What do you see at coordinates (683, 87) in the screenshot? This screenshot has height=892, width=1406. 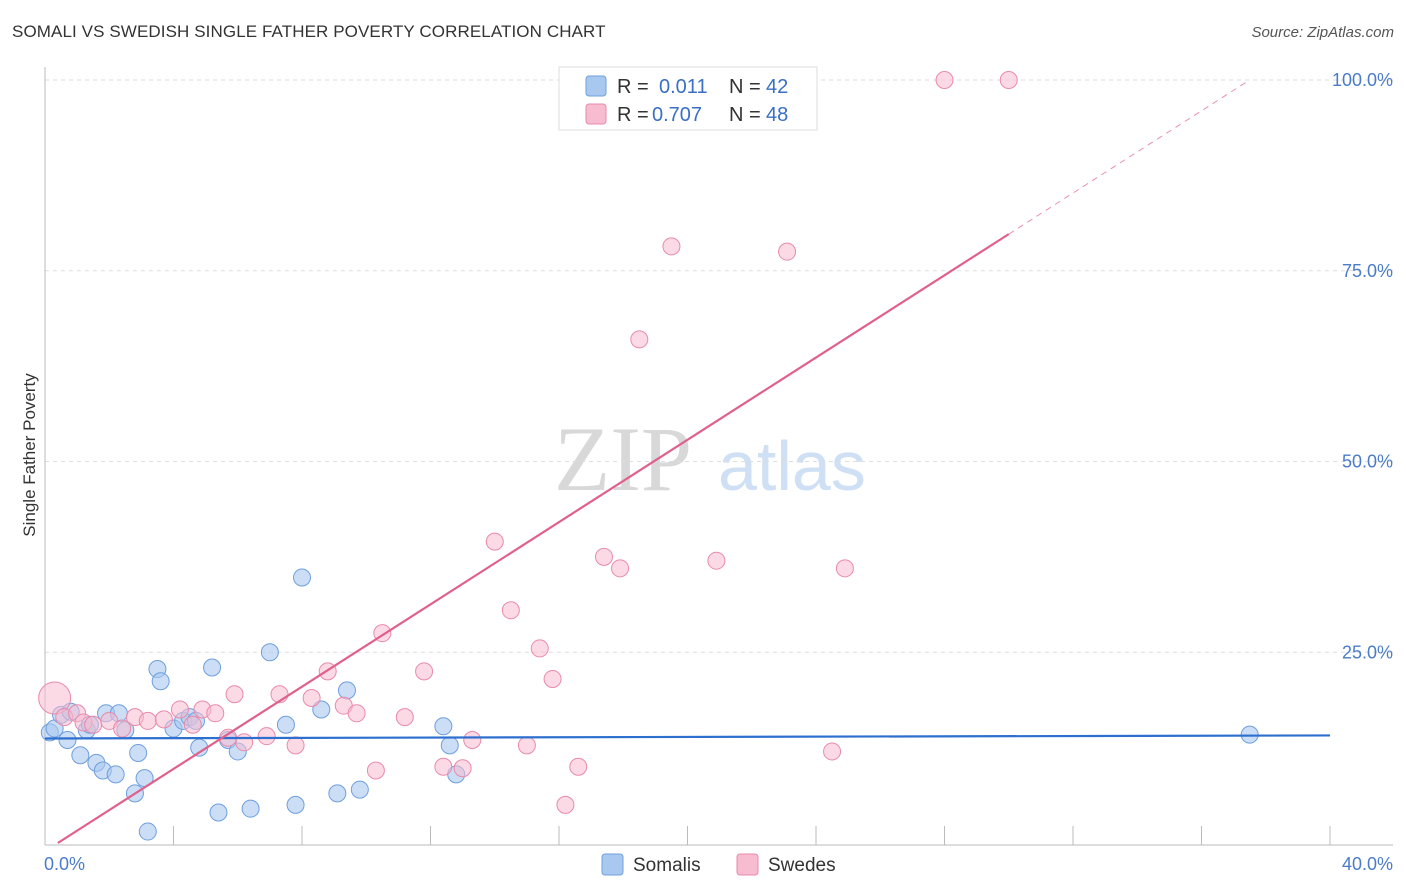 I see `legend-somali-r-value: 0.011` at bounding box center [683, 87].